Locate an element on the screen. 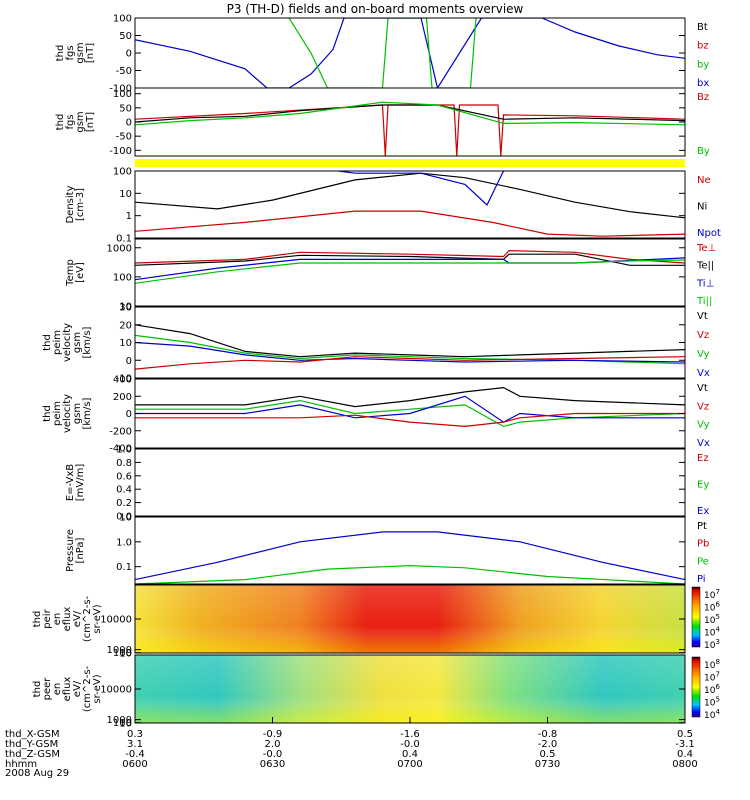  y-tick-label: 0.6 is located at coordinates (124, 476).